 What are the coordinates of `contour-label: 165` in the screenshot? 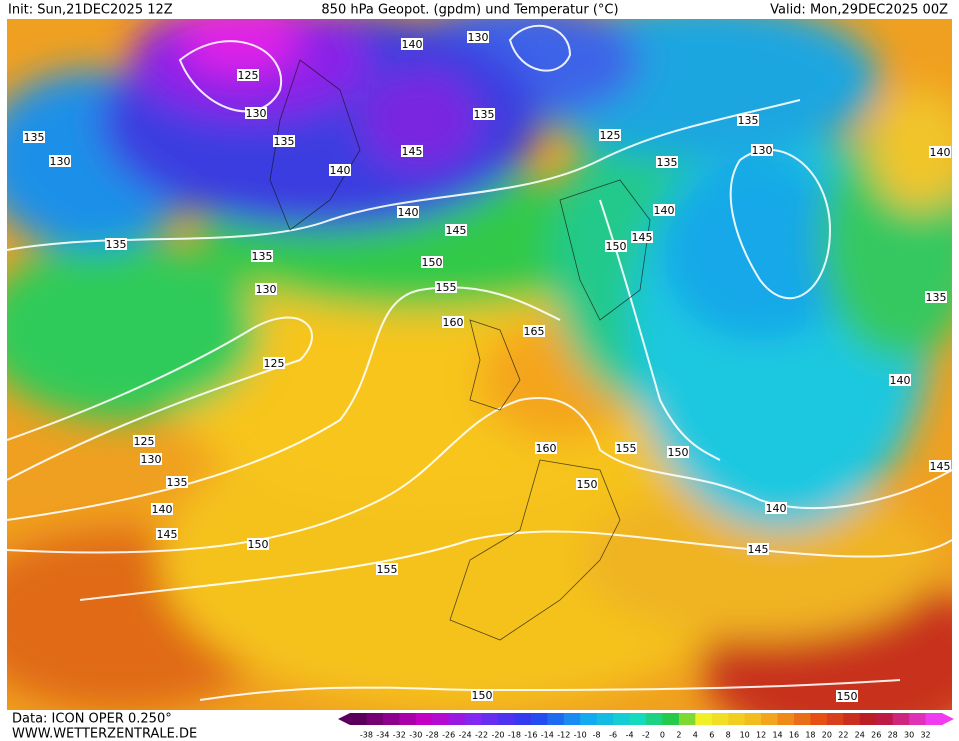 It's located at (534, 331).